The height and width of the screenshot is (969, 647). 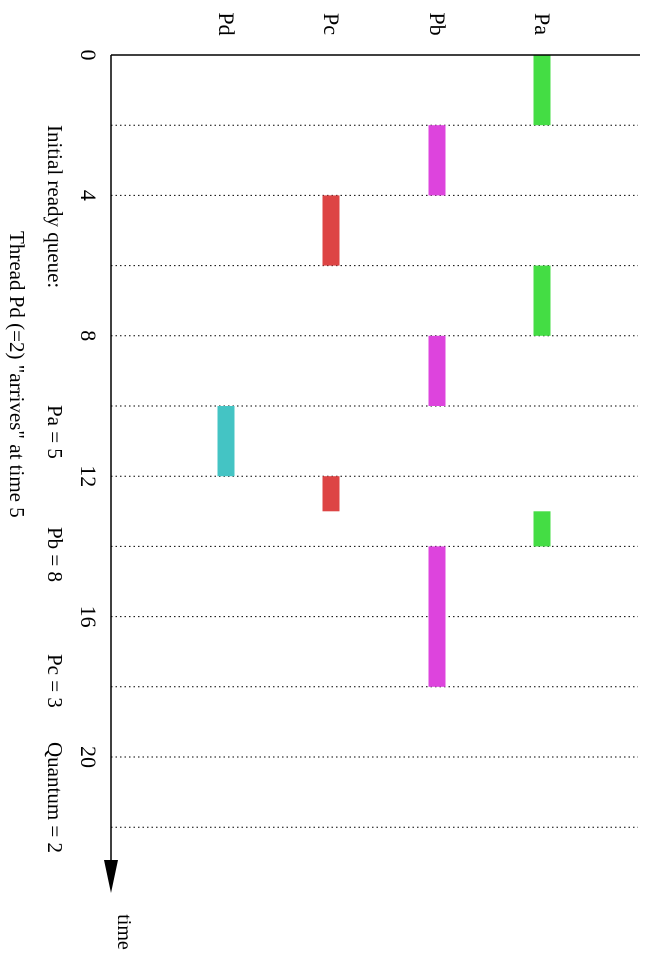 What do you see at coordinates (331, 24) in the screenshot?
I see `thread-label-pc: Pc` at bounding box center [331, 24].